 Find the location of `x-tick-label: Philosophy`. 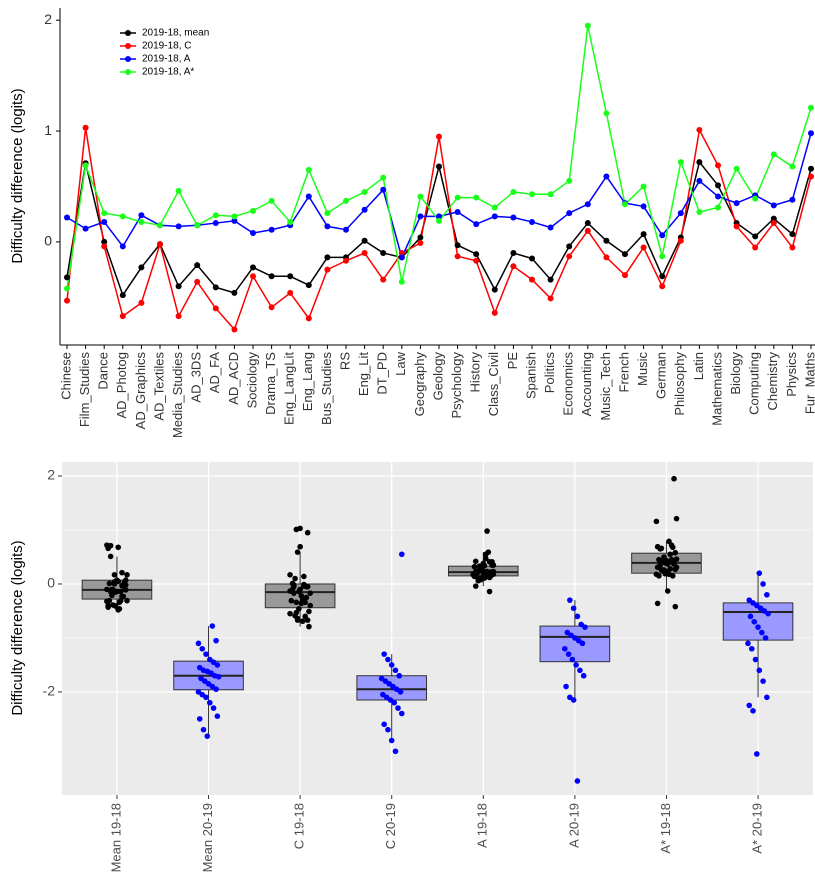

x-tick-label: Philosophy is located at coordinates (679, 384).